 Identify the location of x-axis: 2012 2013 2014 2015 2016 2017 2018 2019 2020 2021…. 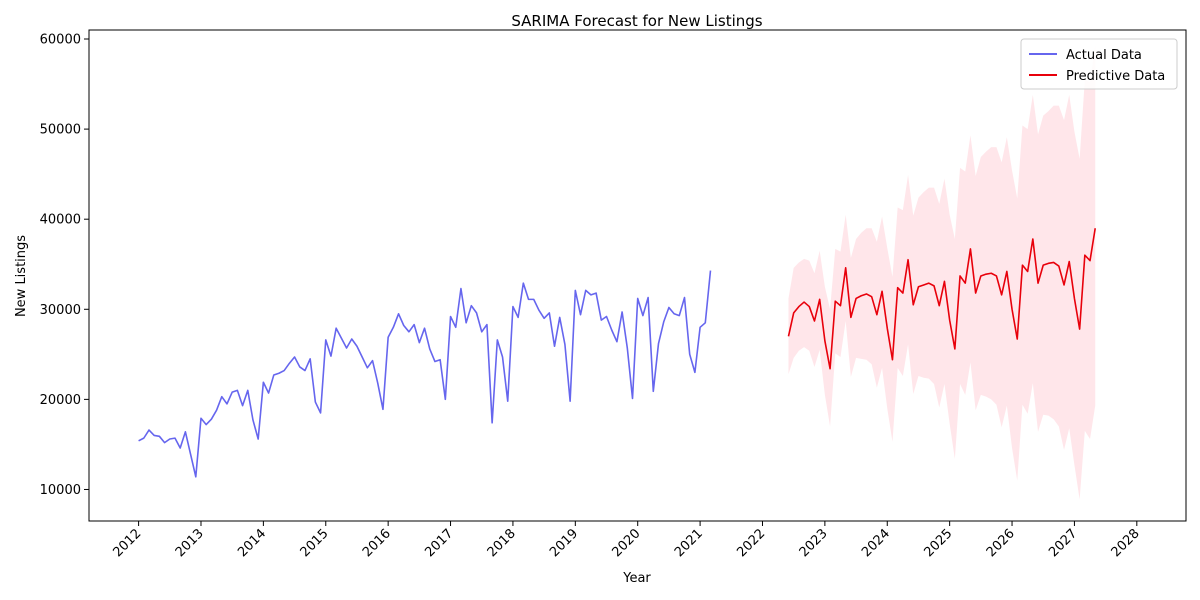
(626, 540).